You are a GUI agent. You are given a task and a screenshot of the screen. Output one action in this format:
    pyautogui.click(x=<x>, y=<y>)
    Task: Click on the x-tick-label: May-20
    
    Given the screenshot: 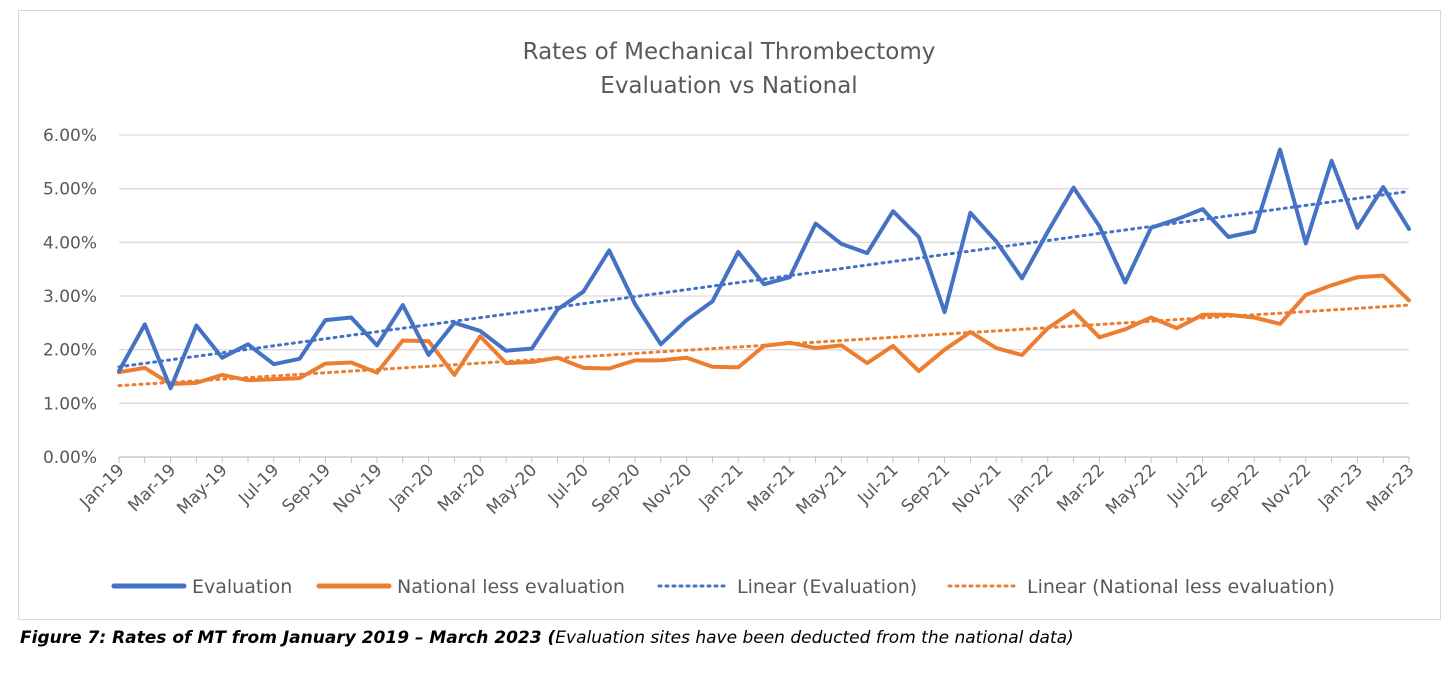 What is the action you would take?
    pyautogui.click(x=512, y=489)
    